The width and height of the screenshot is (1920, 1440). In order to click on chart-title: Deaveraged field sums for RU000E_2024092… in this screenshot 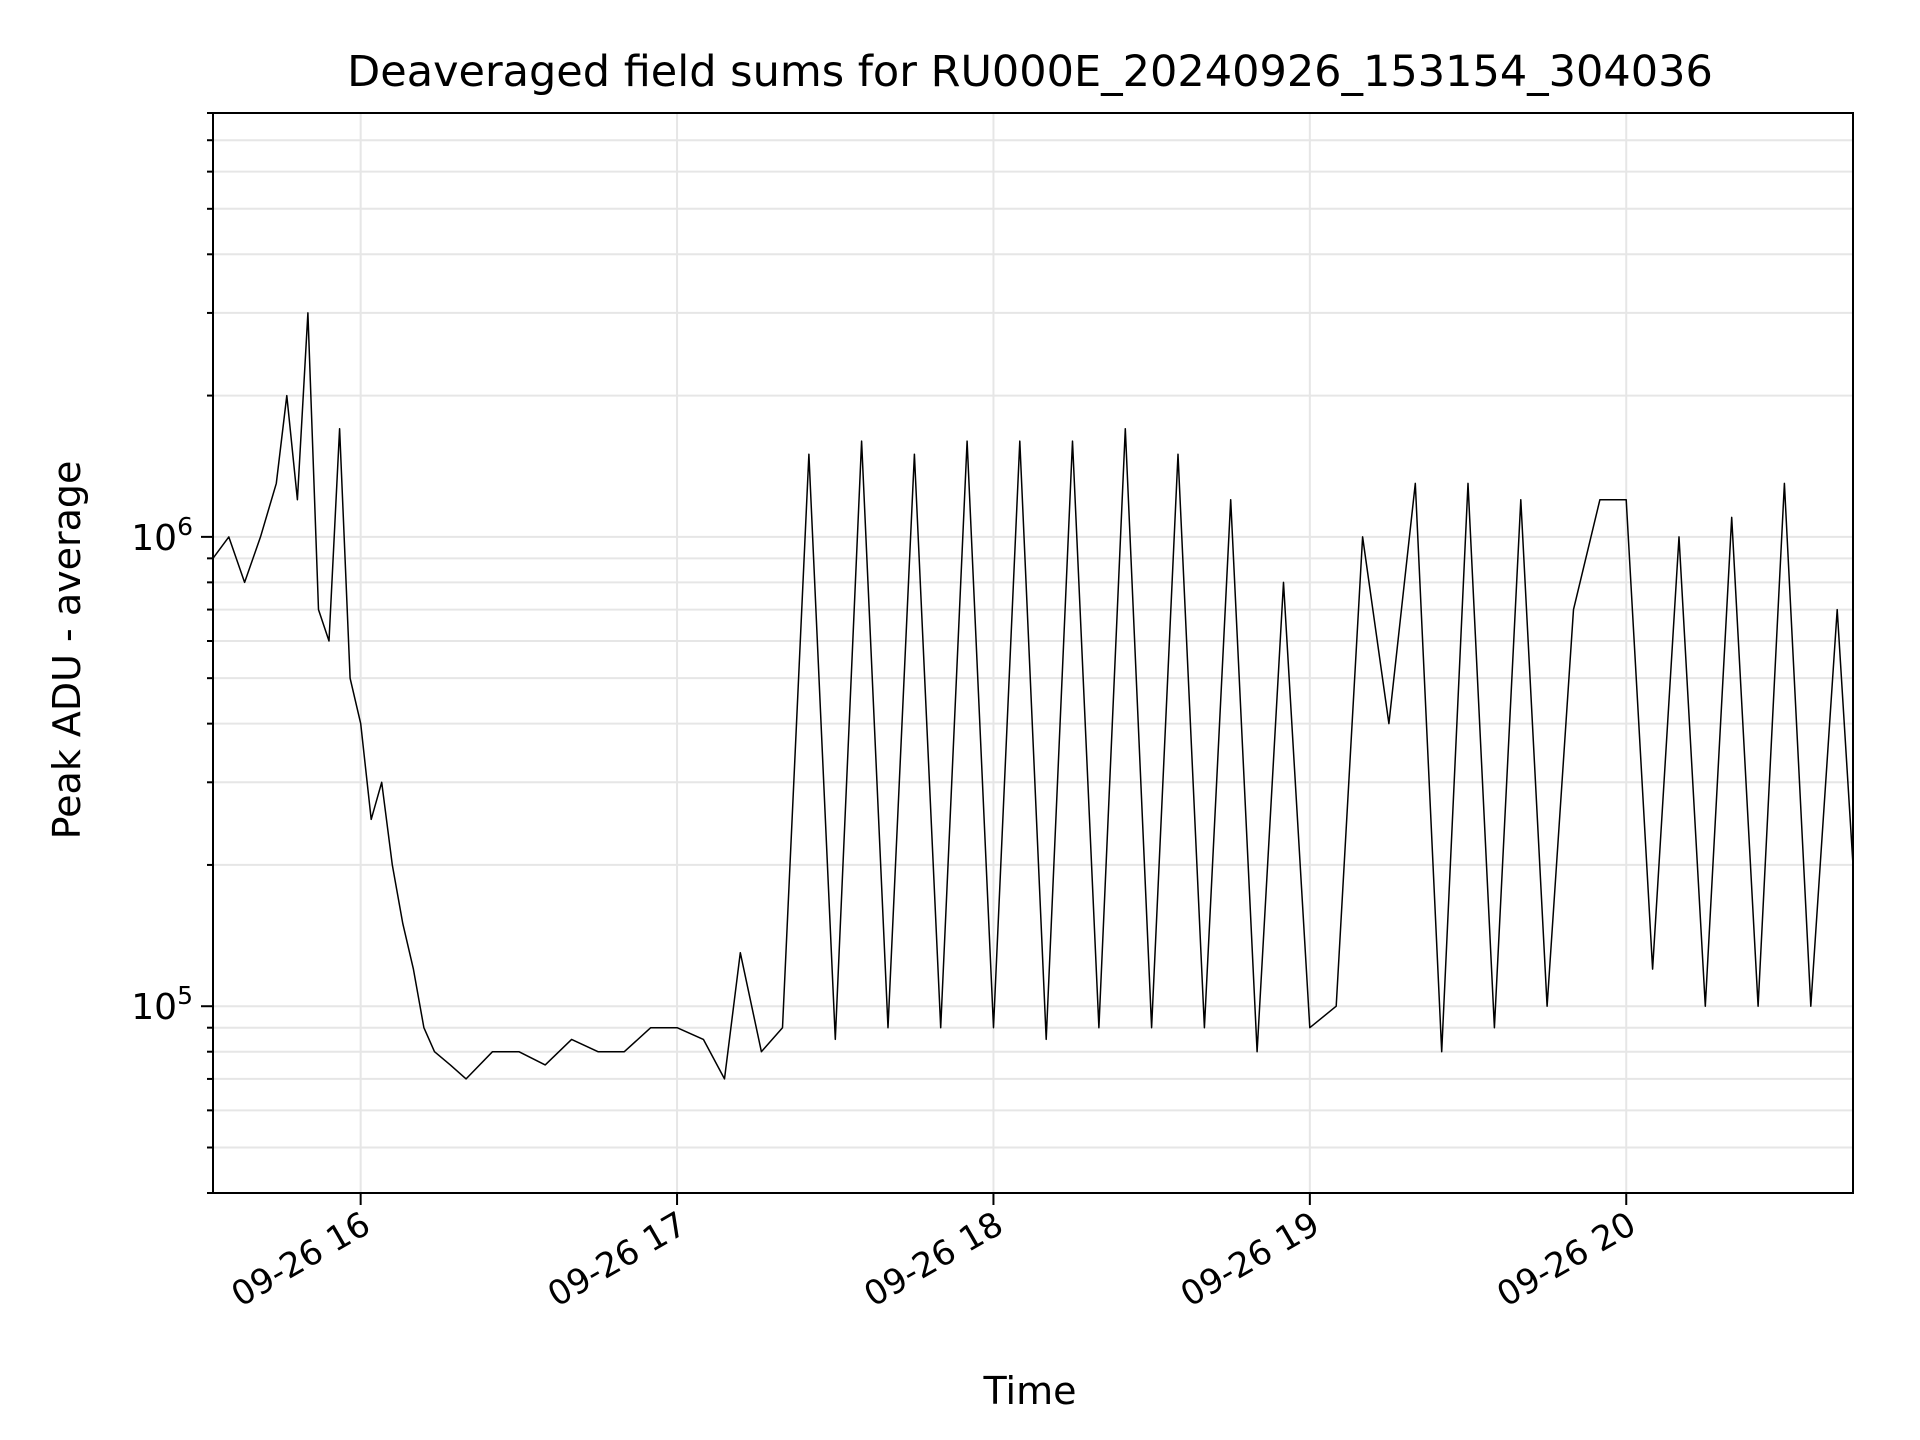, I will do `click(1030, 72)`.